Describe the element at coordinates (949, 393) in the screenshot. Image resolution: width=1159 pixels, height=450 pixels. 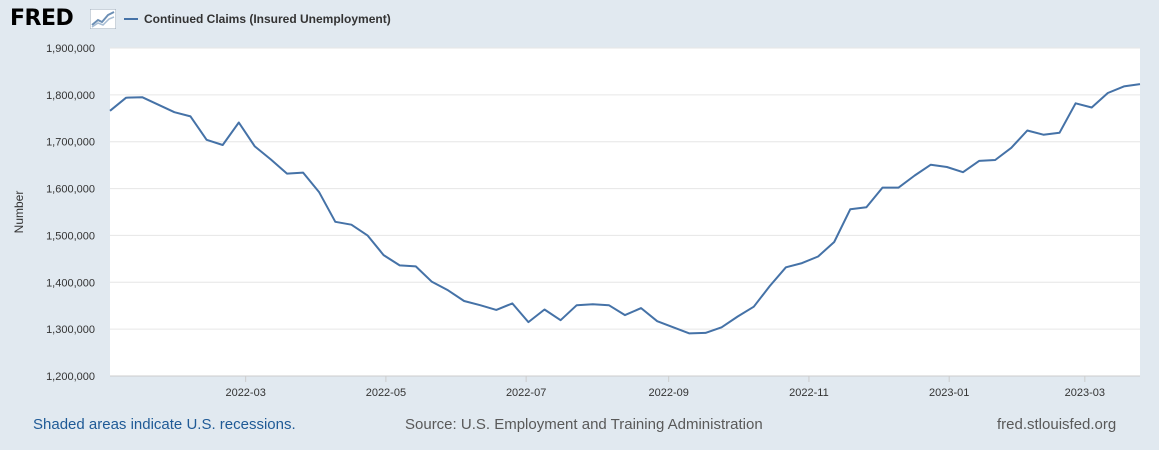
I see `x-tick-label: 2023-01` at that location.